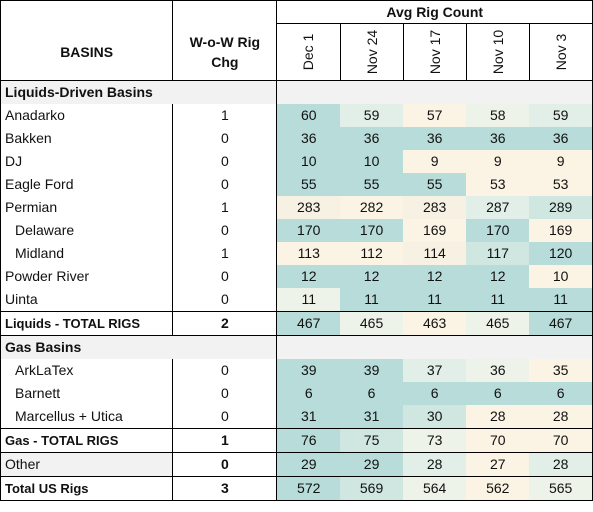  Describe the element at coordinates (372, 488) in the screenshot. I see `rig-count-value: 569` at that location.